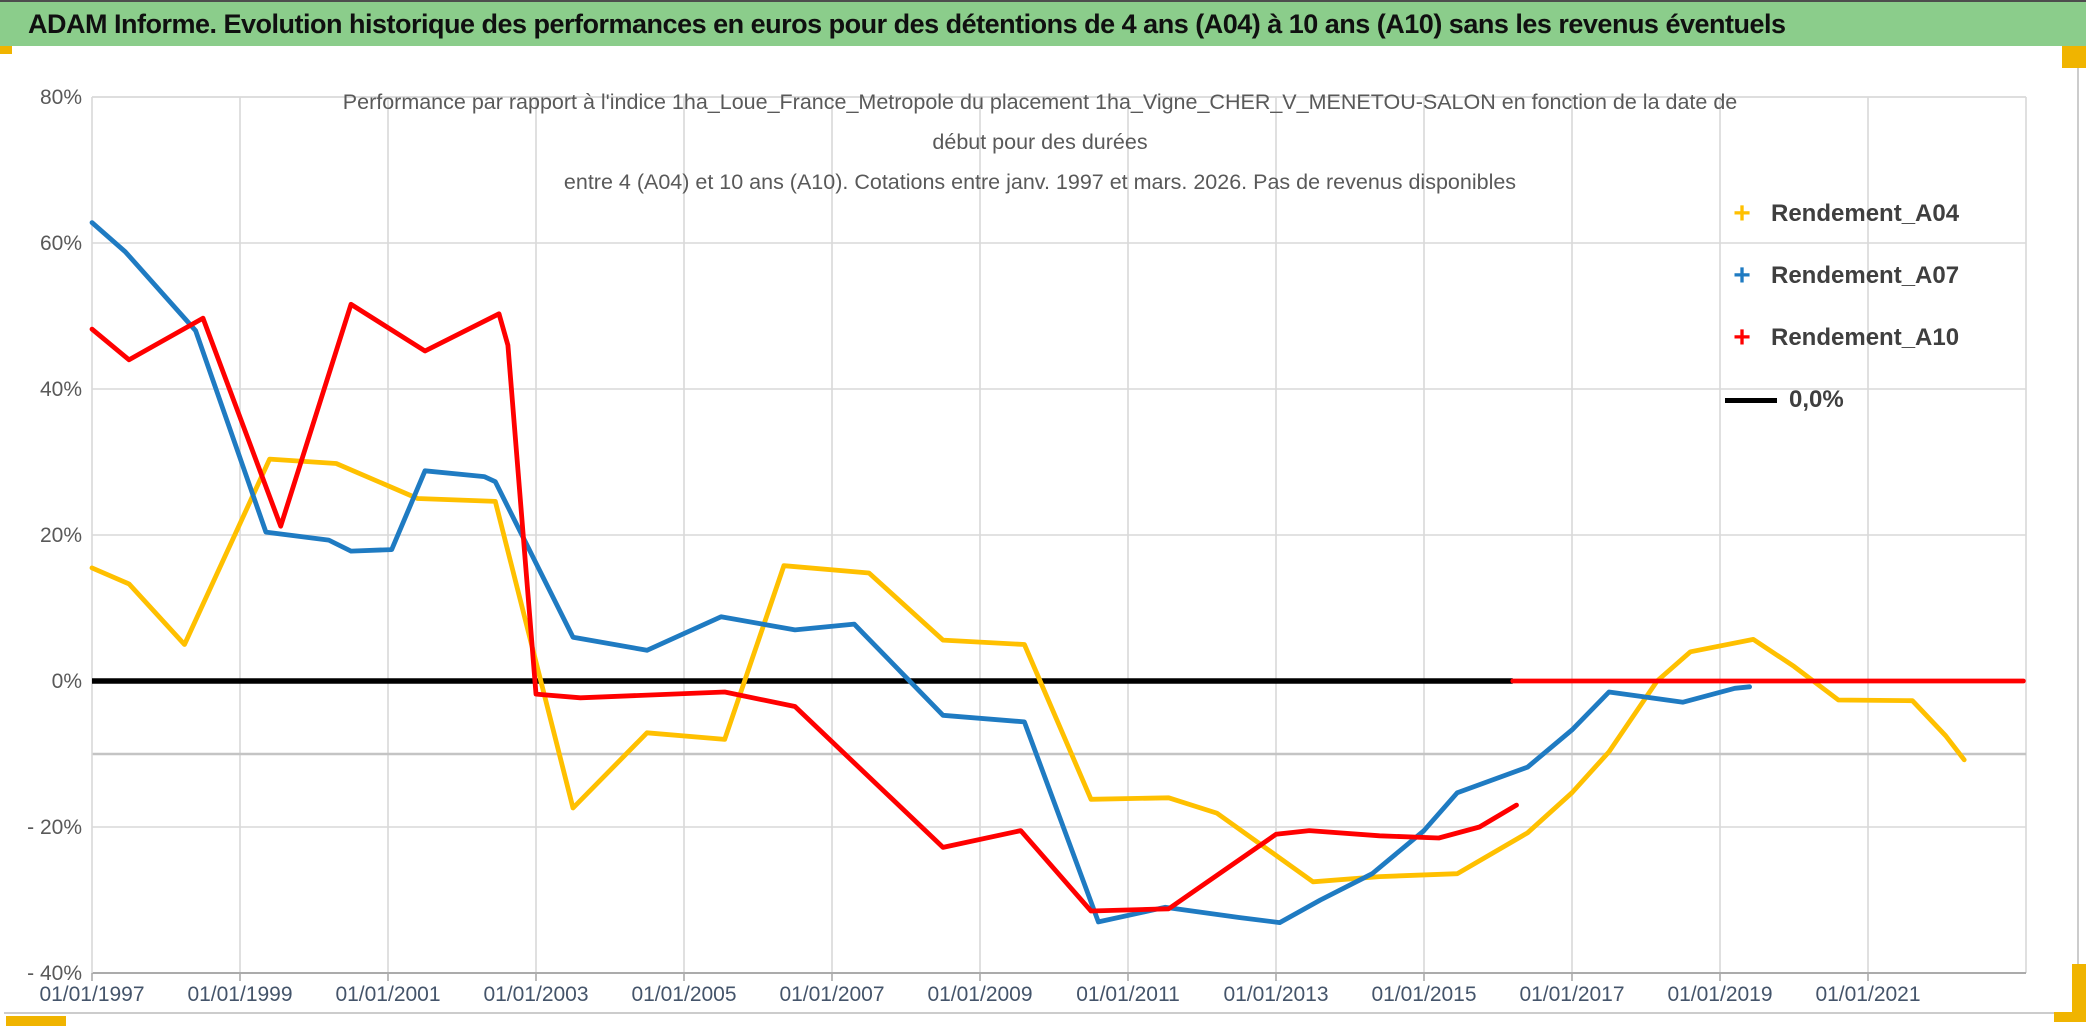 This screenshot has height=1031, width=2086. I want to click on y-axis-label-40: 40%, so click(61, 389).